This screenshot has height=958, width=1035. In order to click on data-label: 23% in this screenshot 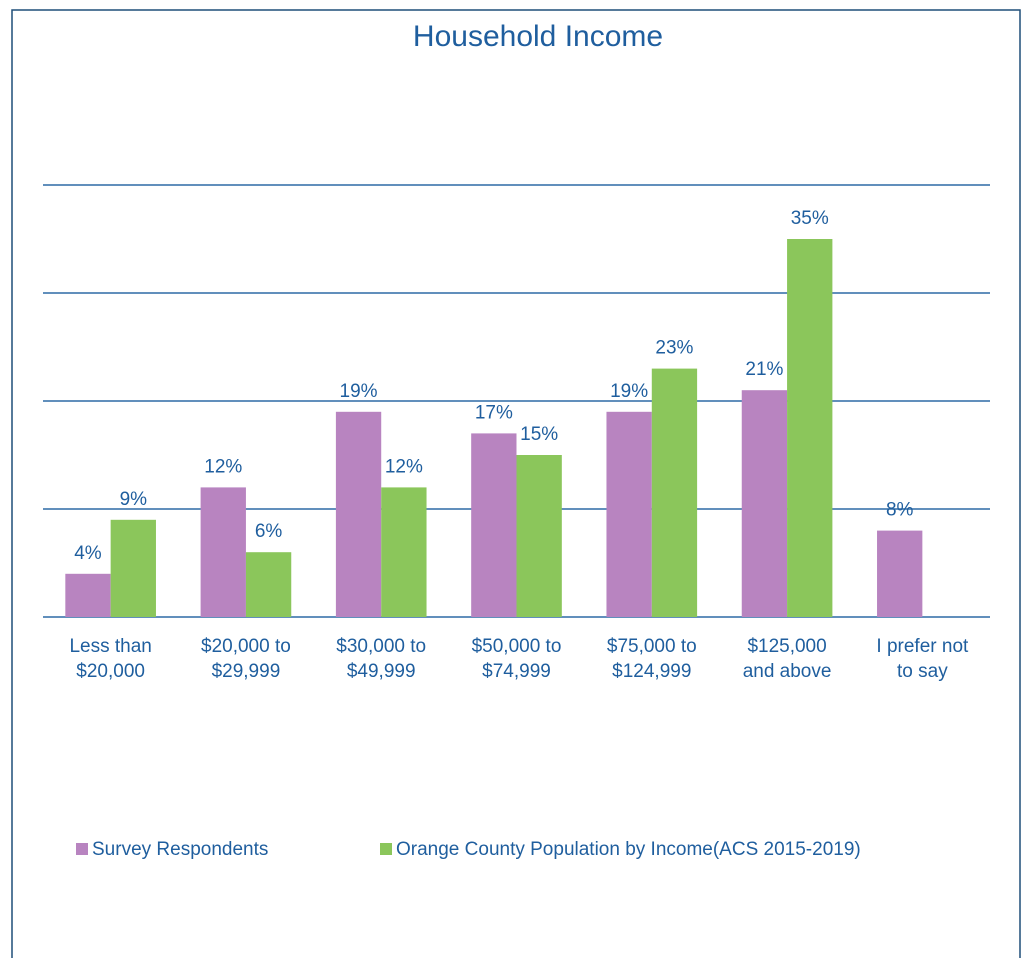, I will do `click(674, 348)`.